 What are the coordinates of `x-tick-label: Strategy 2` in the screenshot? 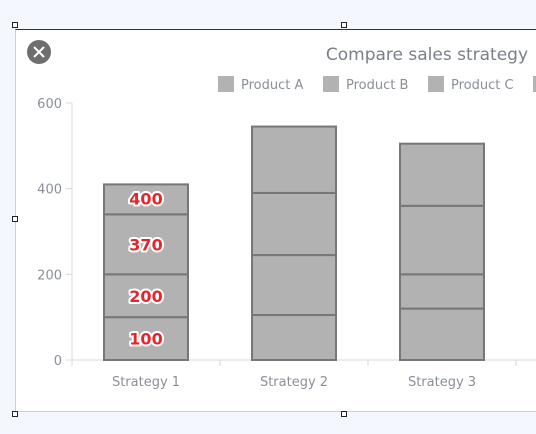 It's located at (294, 382).